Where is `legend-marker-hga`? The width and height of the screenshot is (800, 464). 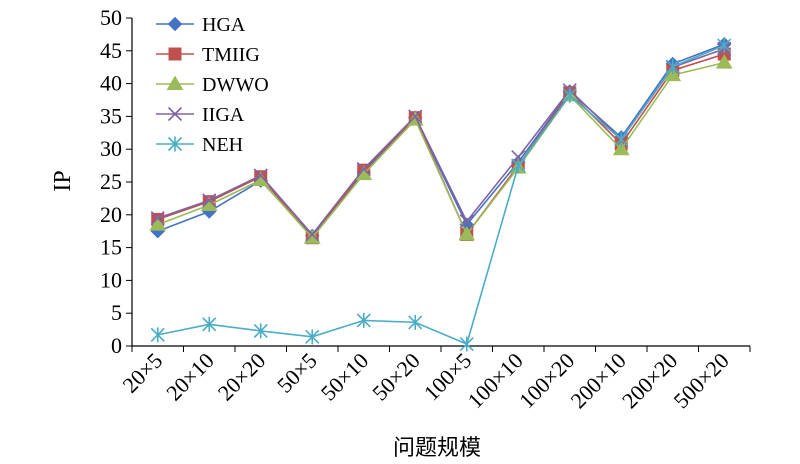
legend-marker-hga is located at coordinates (175, 24).